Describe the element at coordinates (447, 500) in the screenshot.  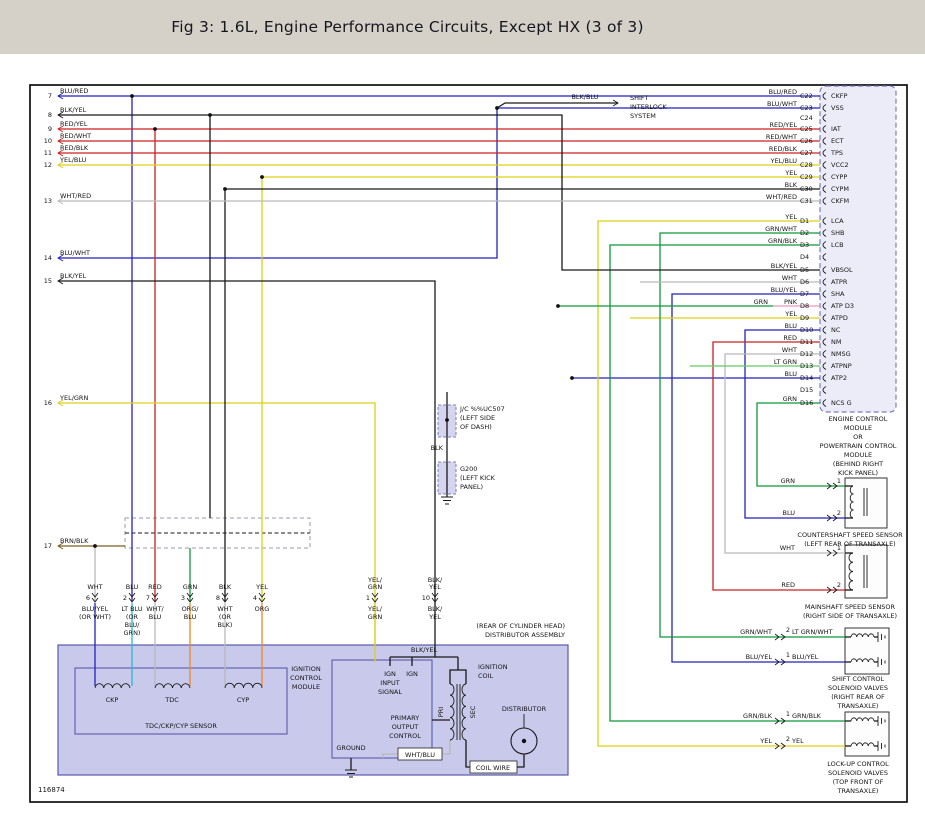
I see `g200-ground-symbol` at that location.